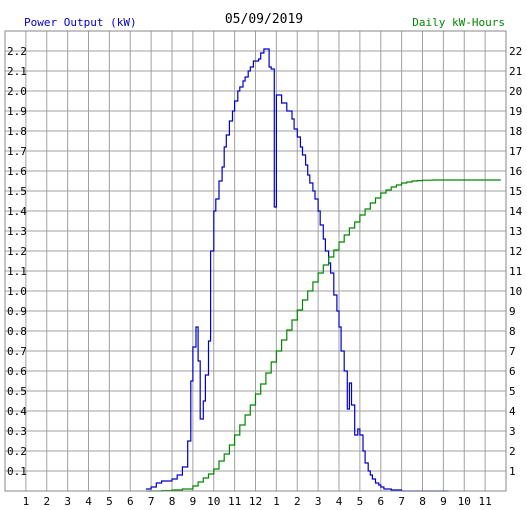  Describe the element at coordinates (17, 251) in the screenshot. I see `left-tick-label: 1.2` at that location.